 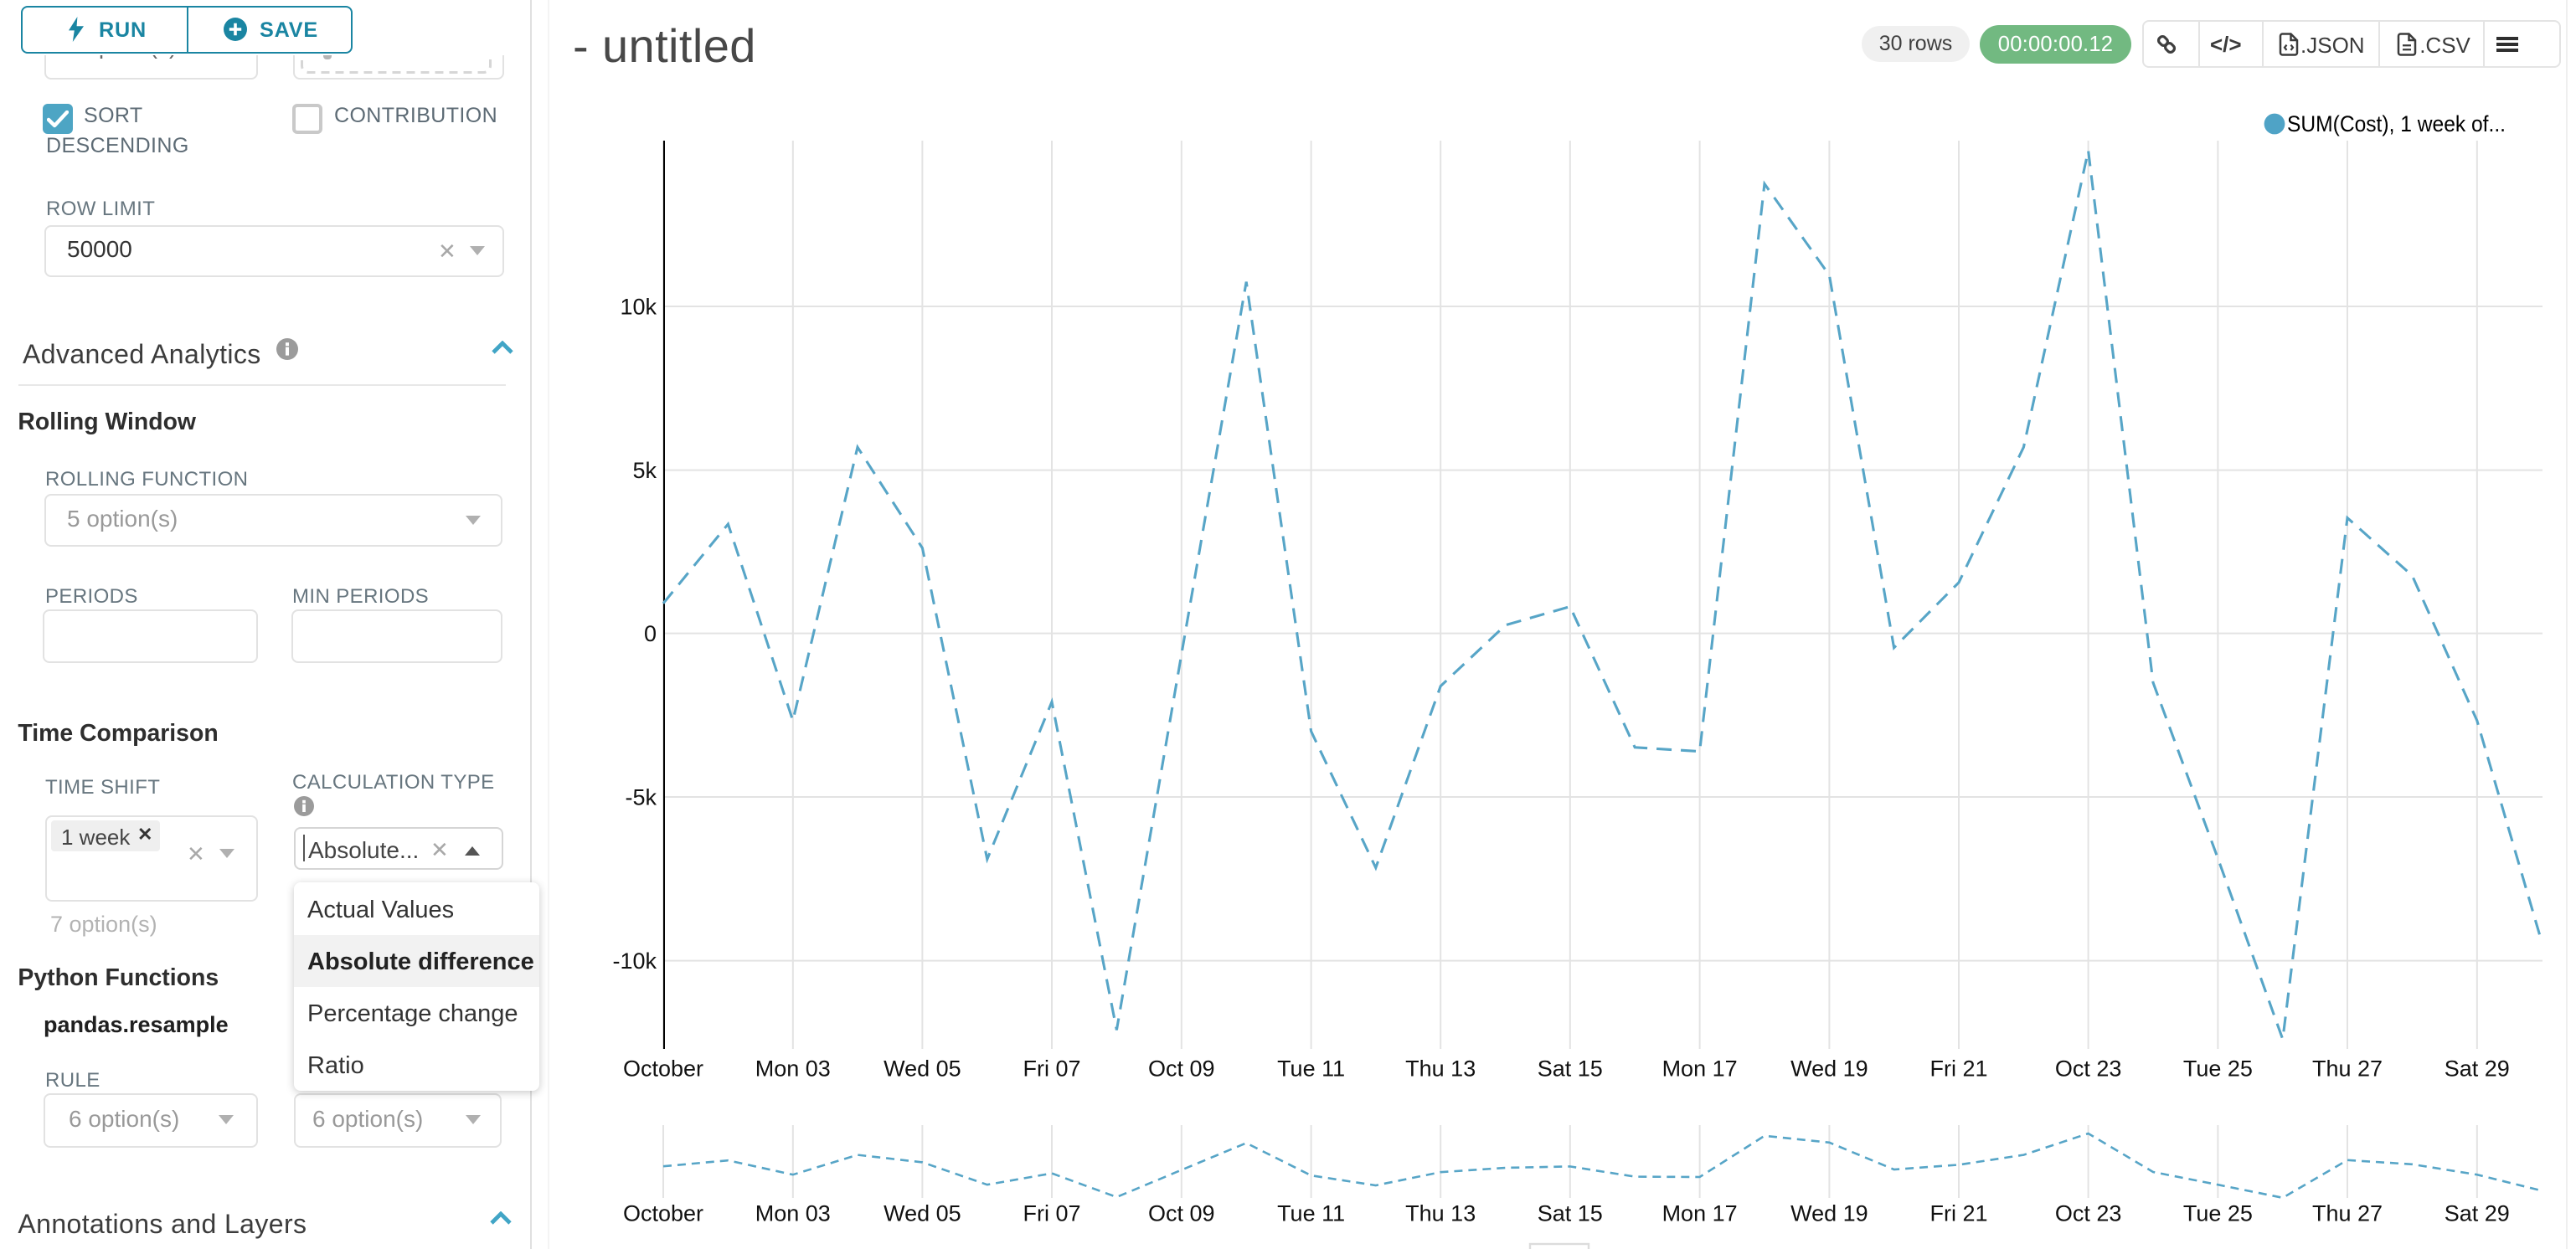 What do you see at coordinates (641, 797) in the screenshot?
I see `svg-text: -5k` at bounding box center [641, 797].